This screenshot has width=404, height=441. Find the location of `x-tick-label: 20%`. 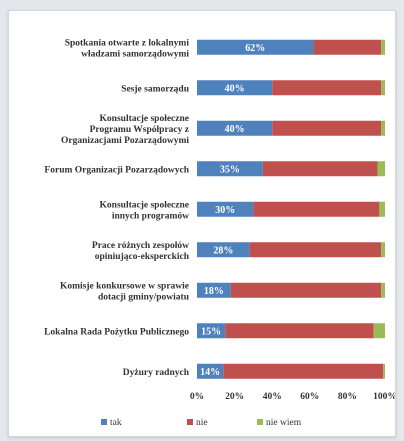

x-tick-label: 20% is located at coordinates (234, 397).